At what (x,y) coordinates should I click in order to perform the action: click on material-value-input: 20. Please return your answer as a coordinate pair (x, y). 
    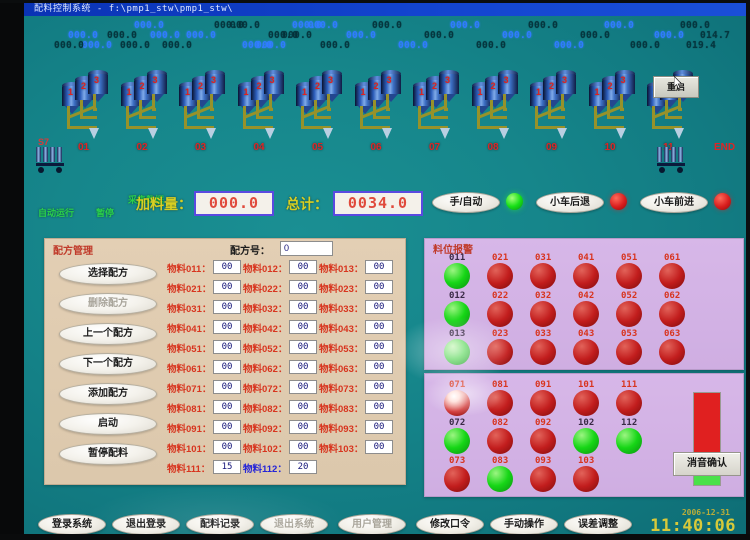
    Looking at the image, I should click on (303, 467).